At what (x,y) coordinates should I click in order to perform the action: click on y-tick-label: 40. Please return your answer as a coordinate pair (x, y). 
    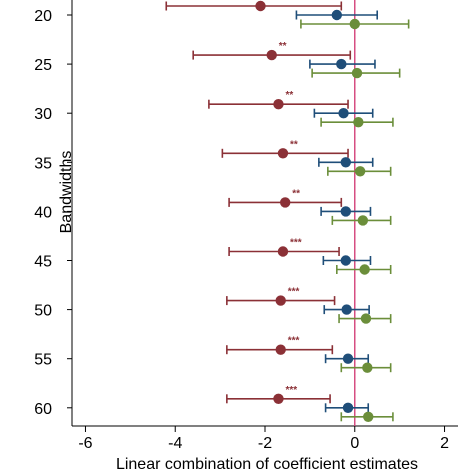
    Looking at the image, I should click on (43, 212).